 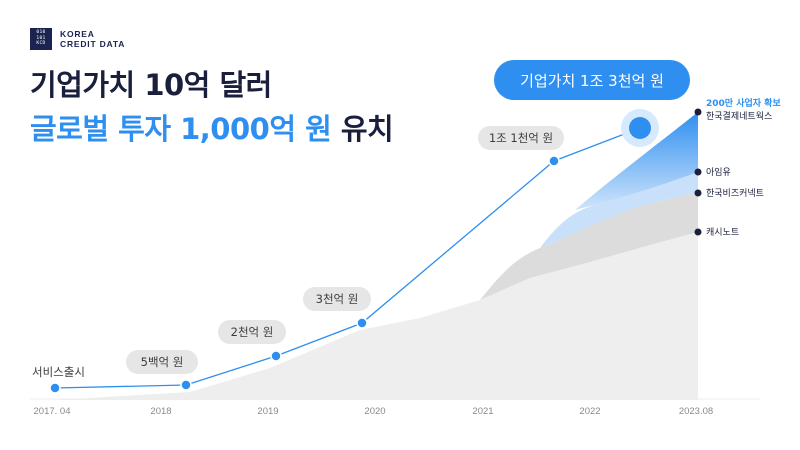 What do you see at coordinates (52, 411) in the screenshot?
I see `tick-2017: 2017. 04` at bounding box center [52, 411].